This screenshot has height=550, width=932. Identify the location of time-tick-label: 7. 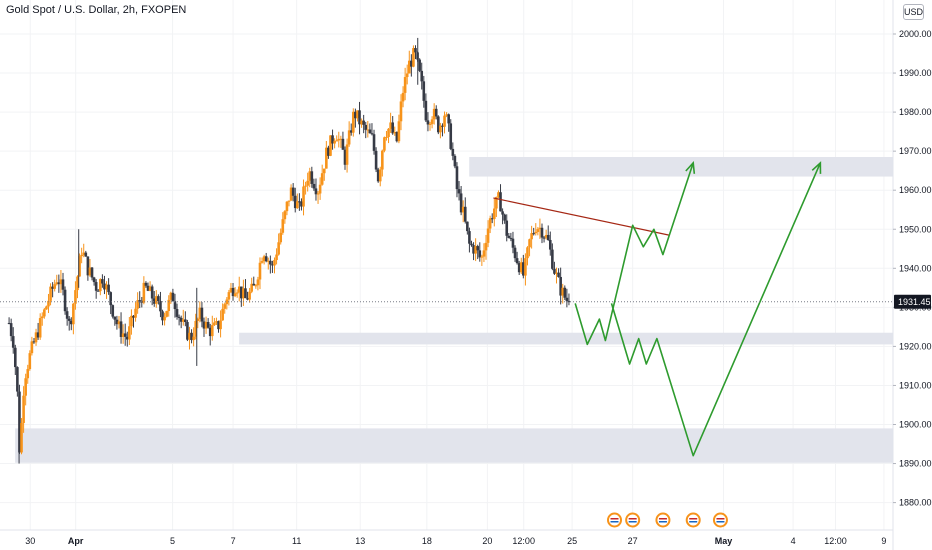
(233, 541).